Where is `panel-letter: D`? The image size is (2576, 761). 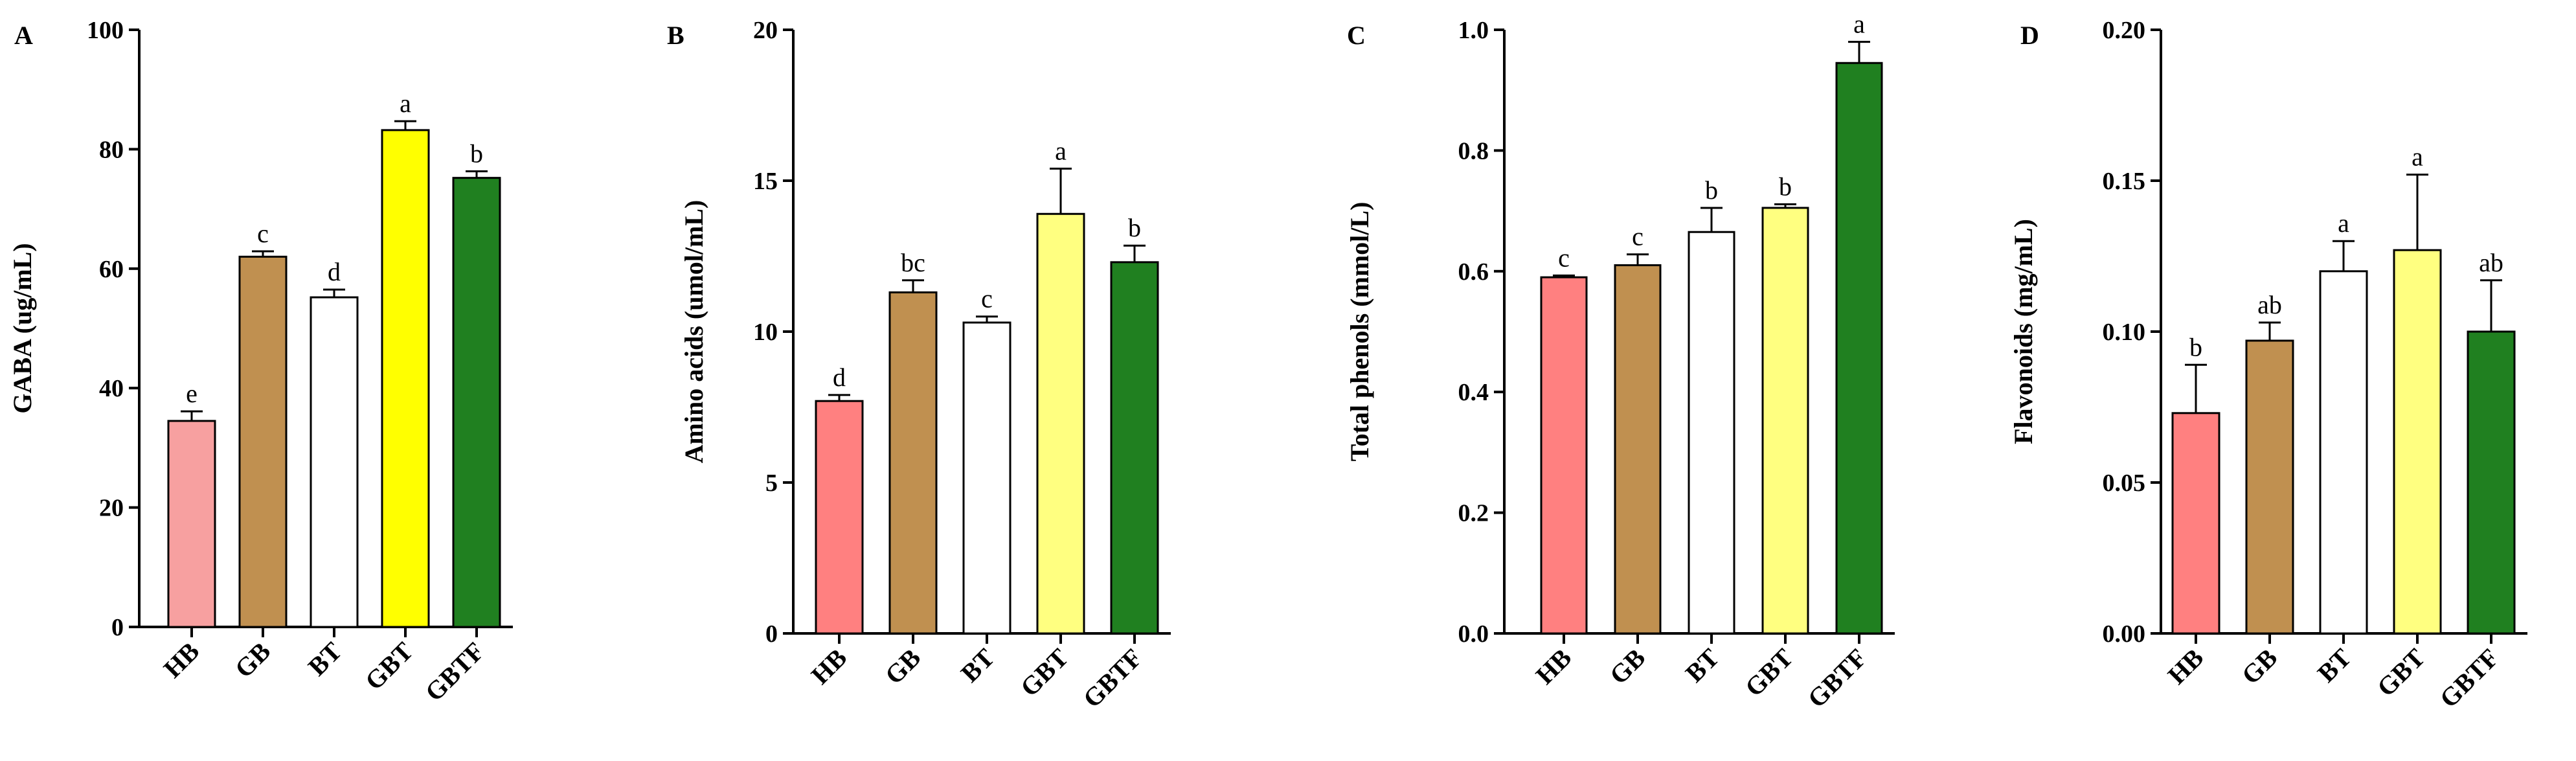
panel-letter: D is located at coordinates (2029, 35).